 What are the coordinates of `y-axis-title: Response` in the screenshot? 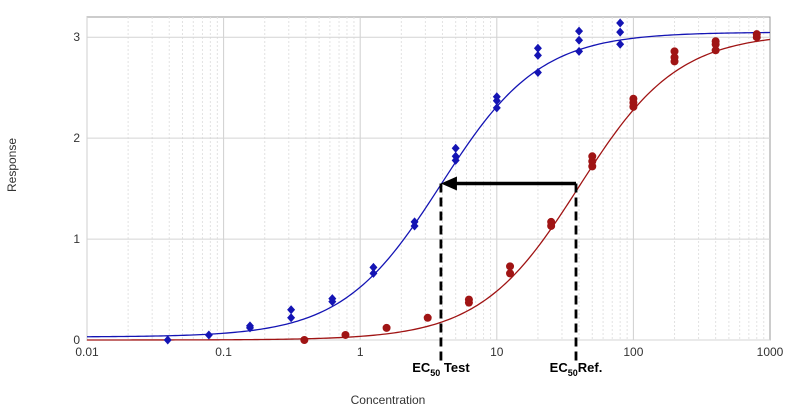 It's located at (12, 165).